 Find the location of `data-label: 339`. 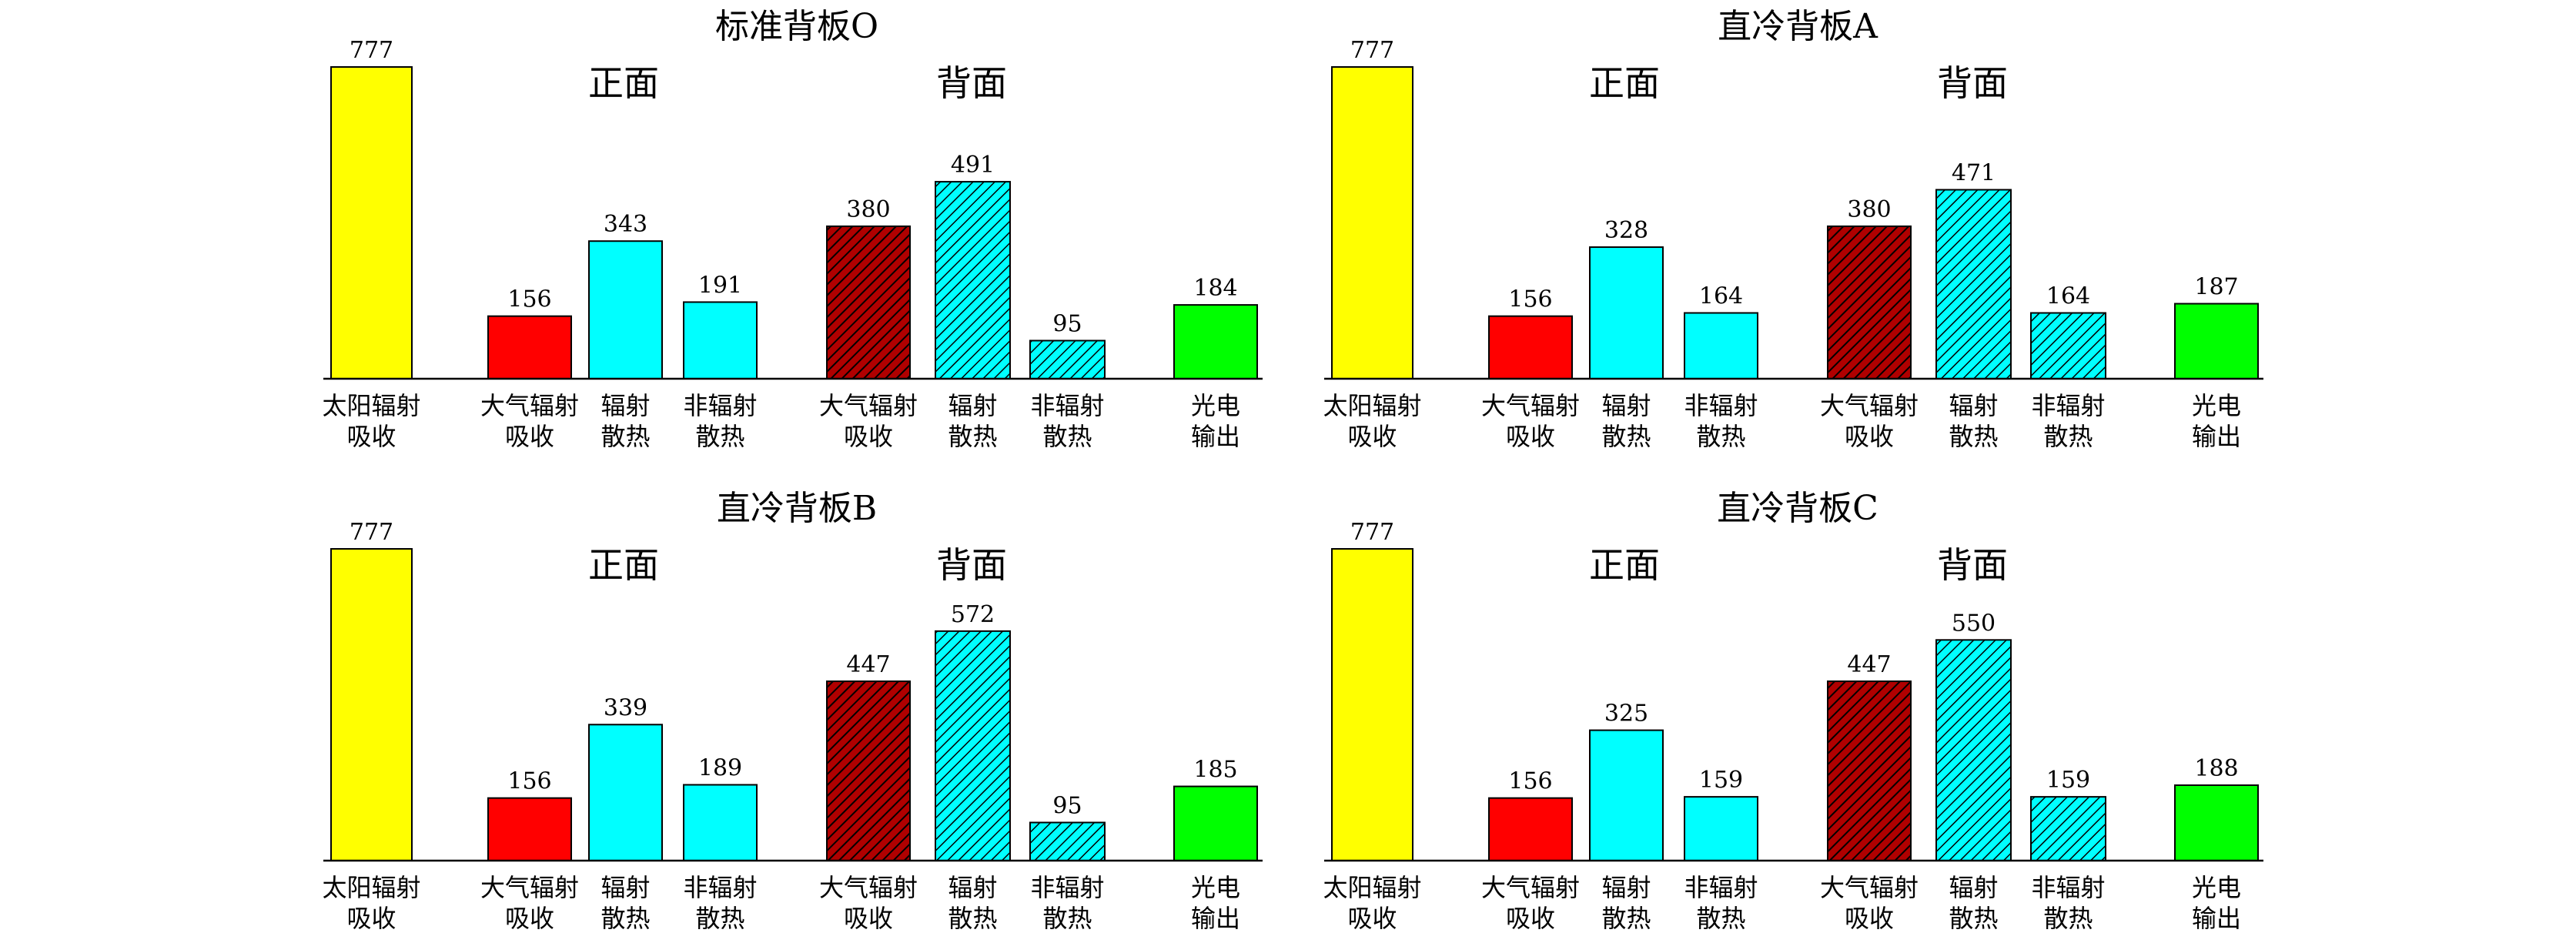

data-label: 339 is located at coordinates (626, 707).